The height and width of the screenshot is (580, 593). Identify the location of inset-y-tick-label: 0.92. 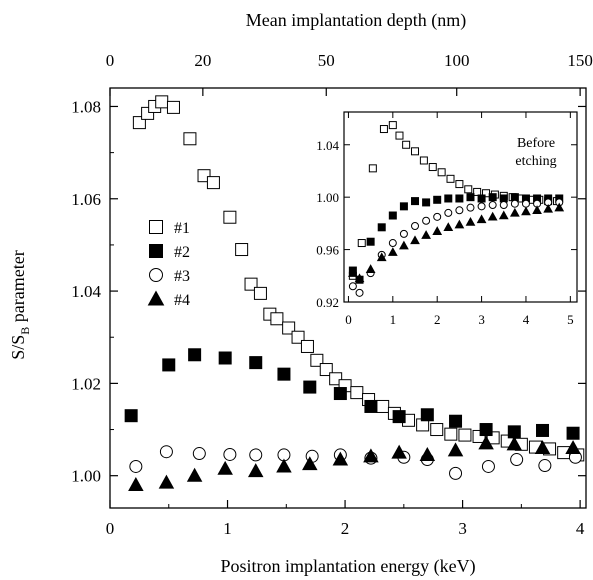
(327, 302).